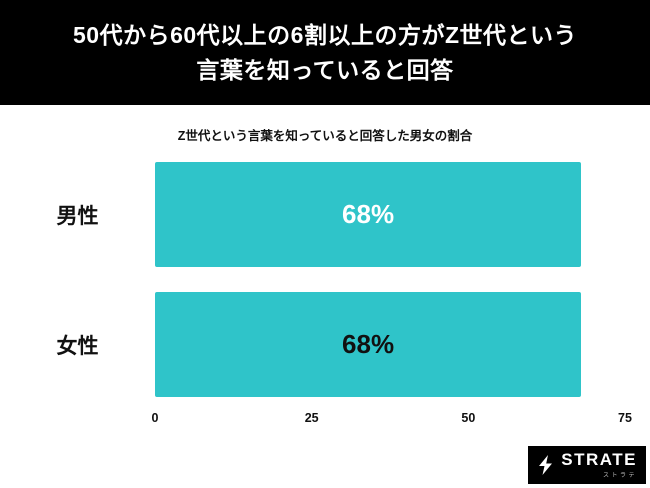  What do you see at coordinates (324, 34) in the screenshot?
I see `header-title-line1: 50代から60代以上の6割以上の方がZ世代という` at bounding box center [324, 34].